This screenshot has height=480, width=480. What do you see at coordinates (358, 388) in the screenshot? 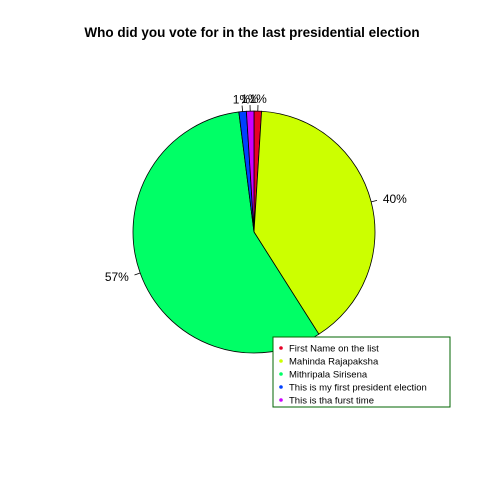
I see `legend-entry: This is my first president election` at bounding box center [358, 388].